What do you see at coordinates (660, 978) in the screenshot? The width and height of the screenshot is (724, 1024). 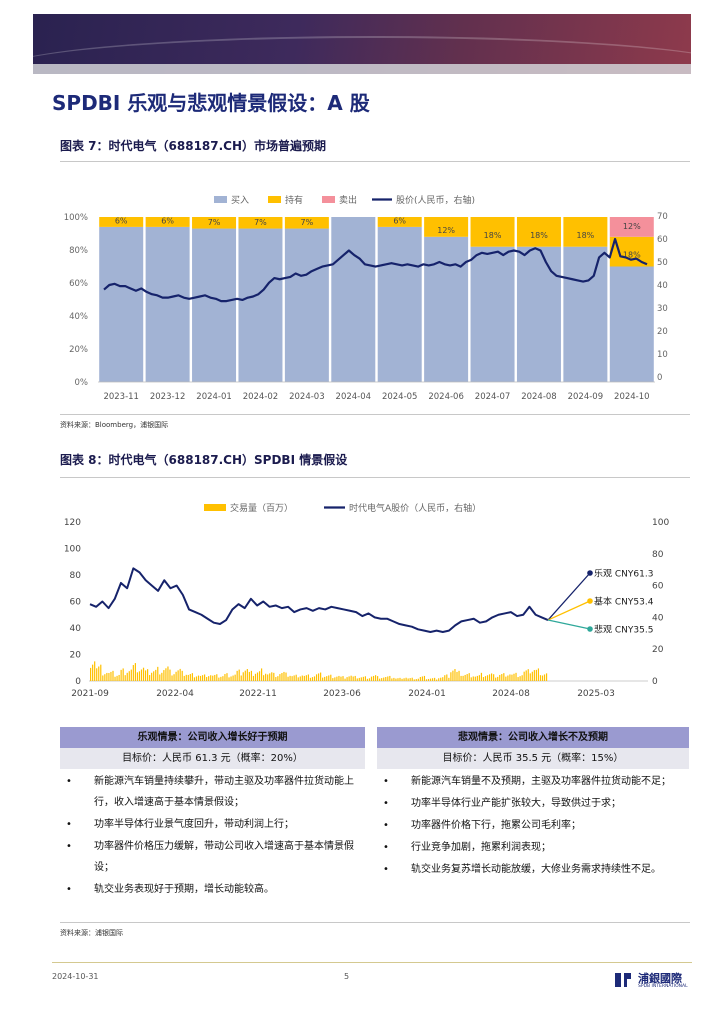 I see `logo-text: 浦銀國際` at bounding box center [660, 978].